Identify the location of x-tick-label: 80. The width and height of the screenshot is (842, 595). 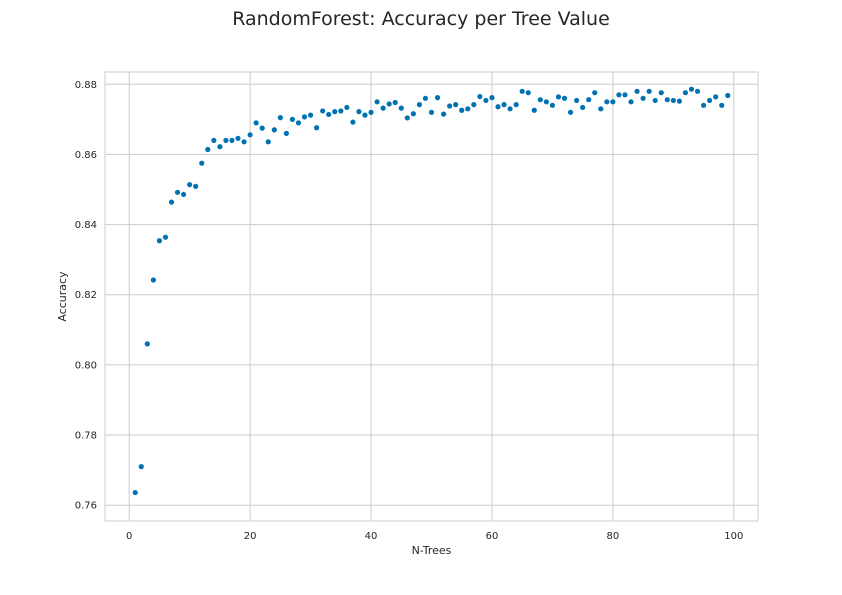
(613, 536).